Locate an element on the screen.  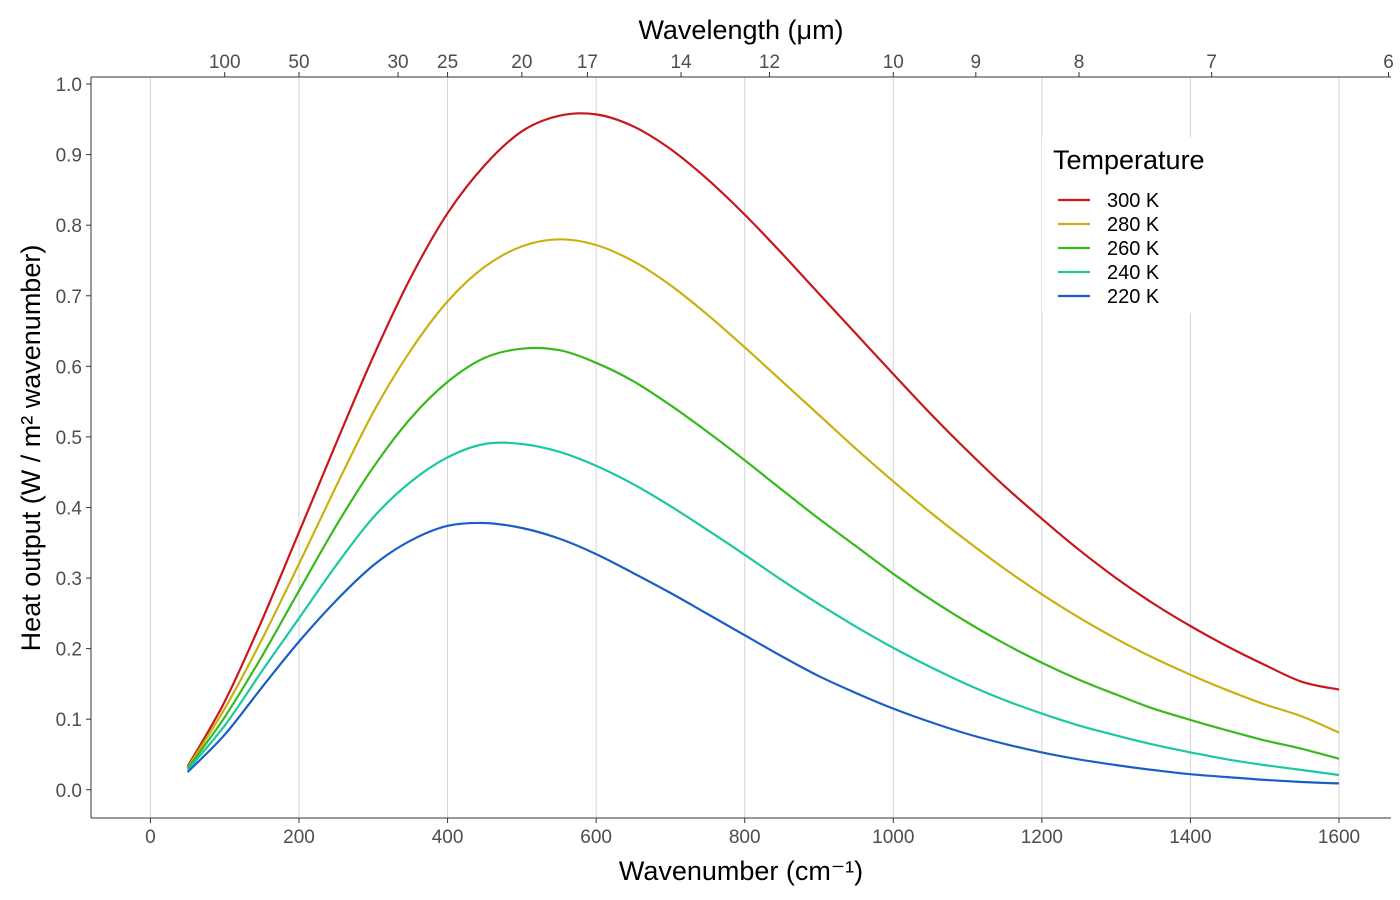
x-tick-label: 200 is located at coordinates (299, 837).